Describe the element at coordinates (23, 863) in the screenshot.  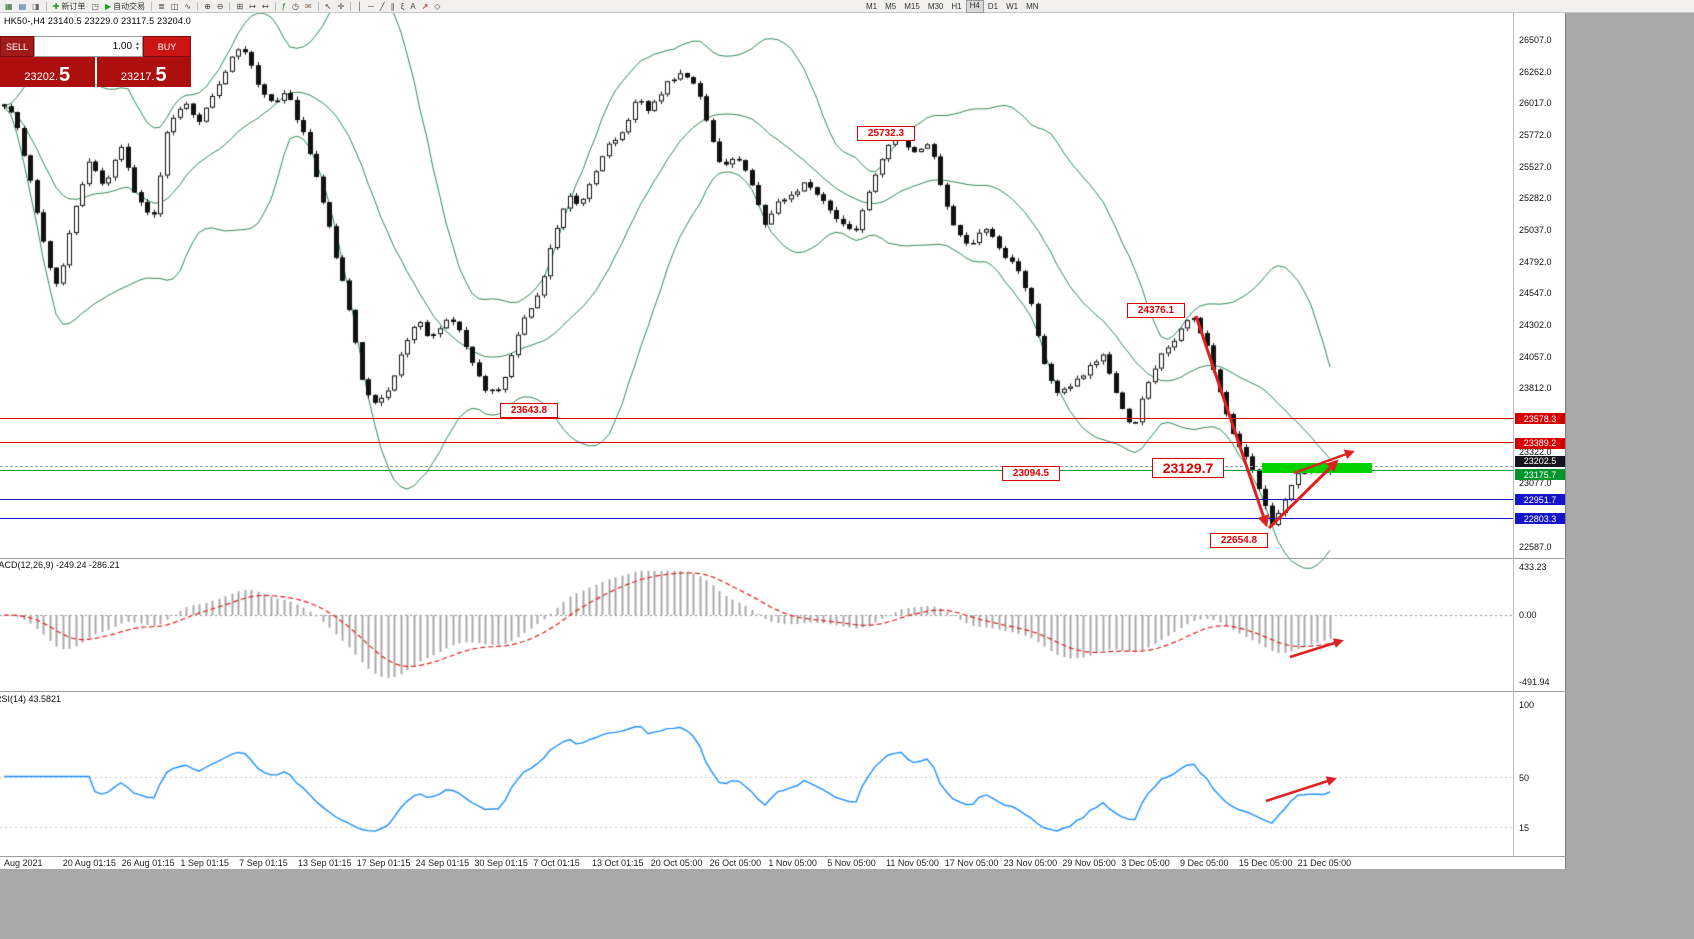
I see `time-axis-label: Aug 2021` at that location.